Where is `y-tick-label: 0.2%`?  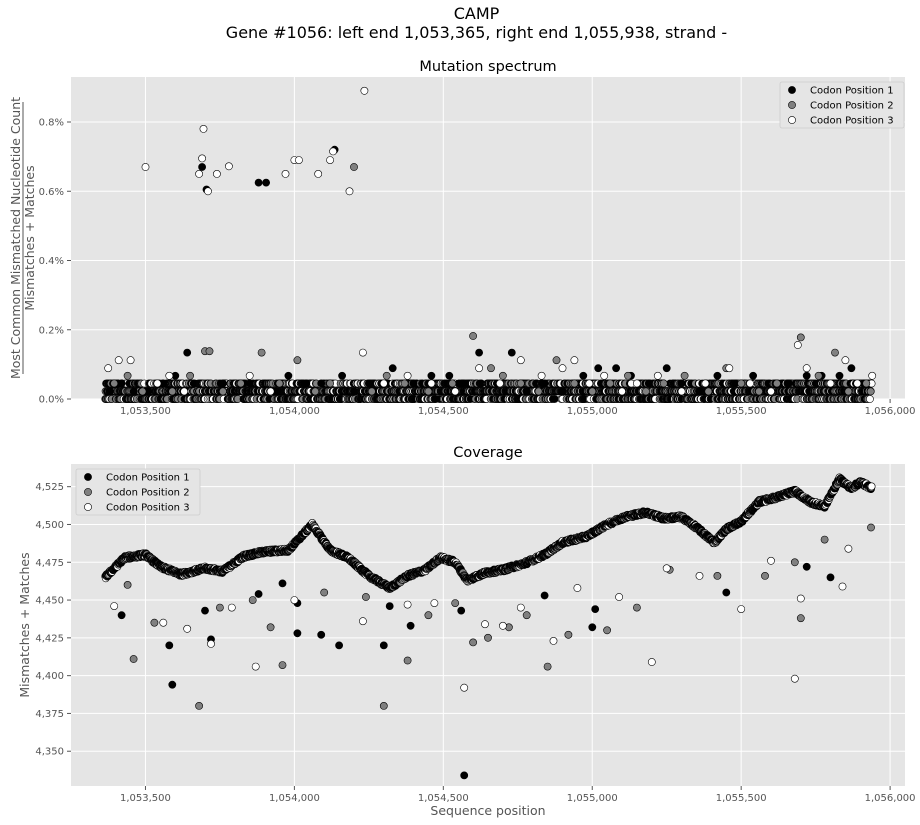
y-tick-label: 0.2% is located at coordinates (51, 330).